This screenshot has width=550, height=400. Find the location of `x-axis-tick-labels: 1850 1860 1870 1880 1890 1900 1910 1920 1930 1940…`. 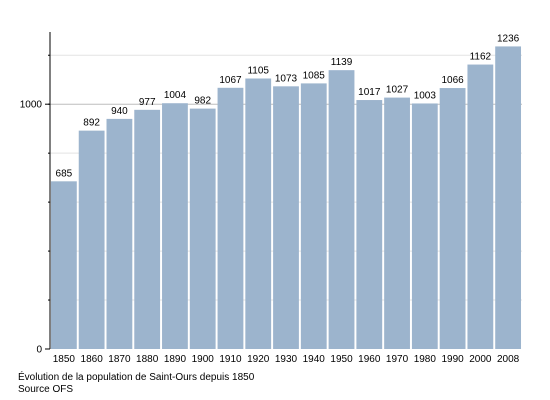

x-axis-tick-labels: 1850 1860 1870 1880 1890 1900 1910 1920 1930 1940… is located at coordinates (286, 359).